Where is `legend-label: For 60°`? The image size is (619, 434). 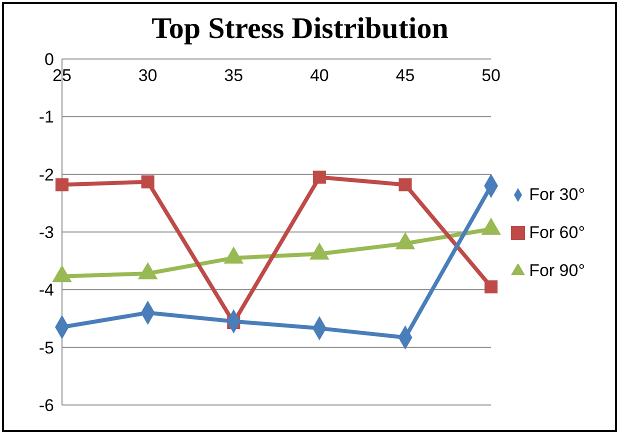
legend-label: For 60° is located at coordinates (557, 232).